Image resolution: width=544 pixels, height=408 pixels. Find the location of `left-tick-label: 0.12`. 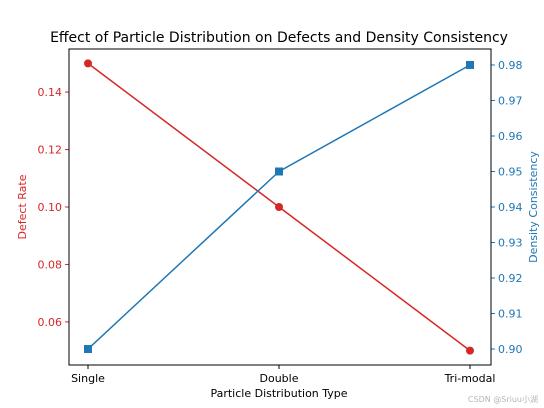

left-tick-label: 0.12 is located at coordinates (50, 150).